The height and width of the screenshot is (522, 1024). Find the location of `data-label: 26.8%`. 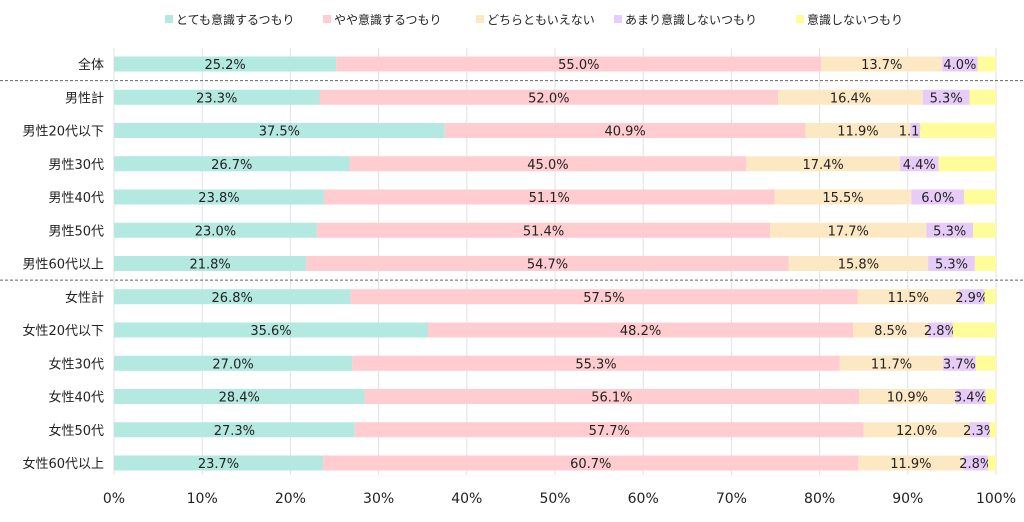

data-label: 26.8% is located at coordinates (232, 298).